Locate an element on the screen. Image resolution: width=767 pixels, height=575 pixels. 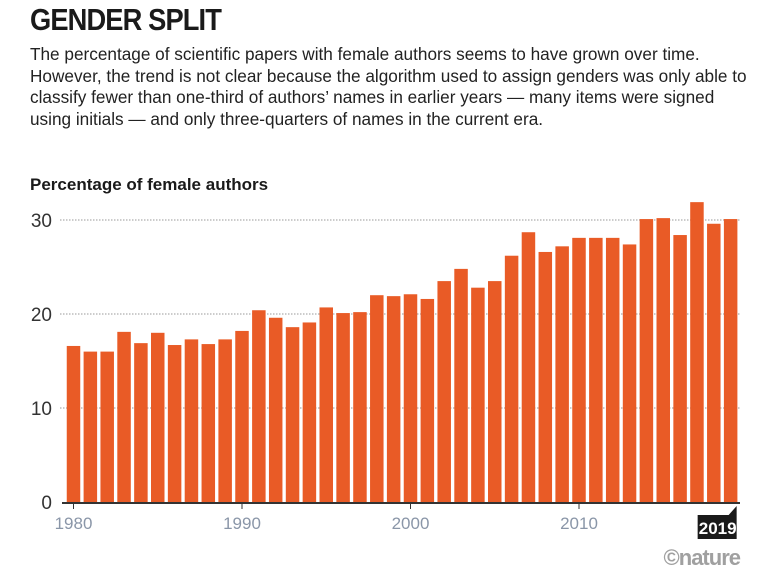
bar-2011 is located at coordinates (596, 370).